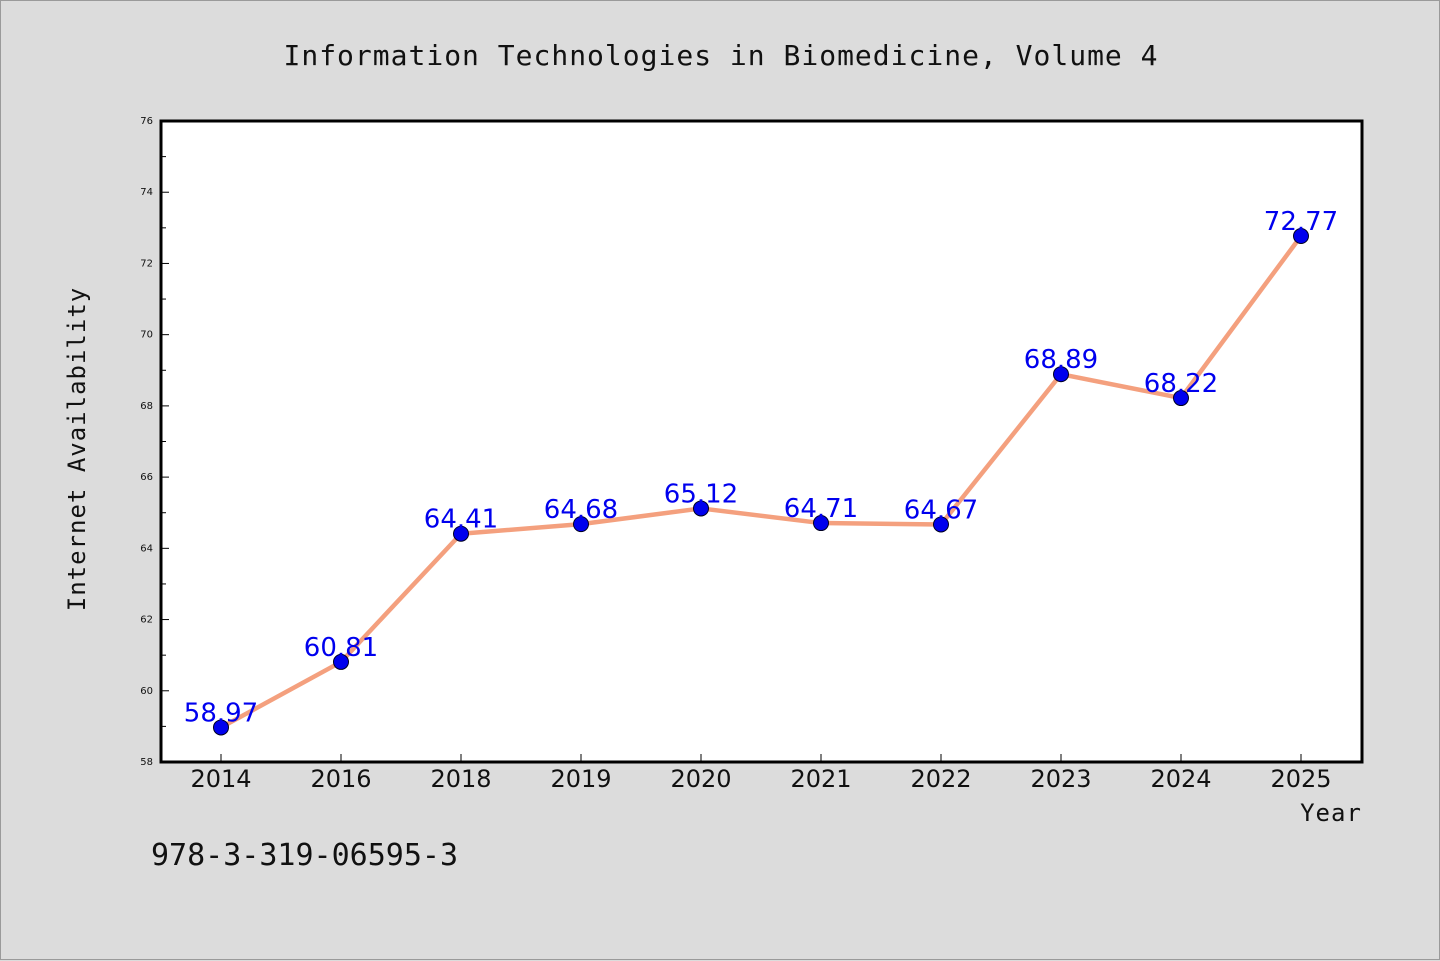  Describe the element at coordinates (1061, 360) in the screenshot. I see `data-label: 68.89` at that location.